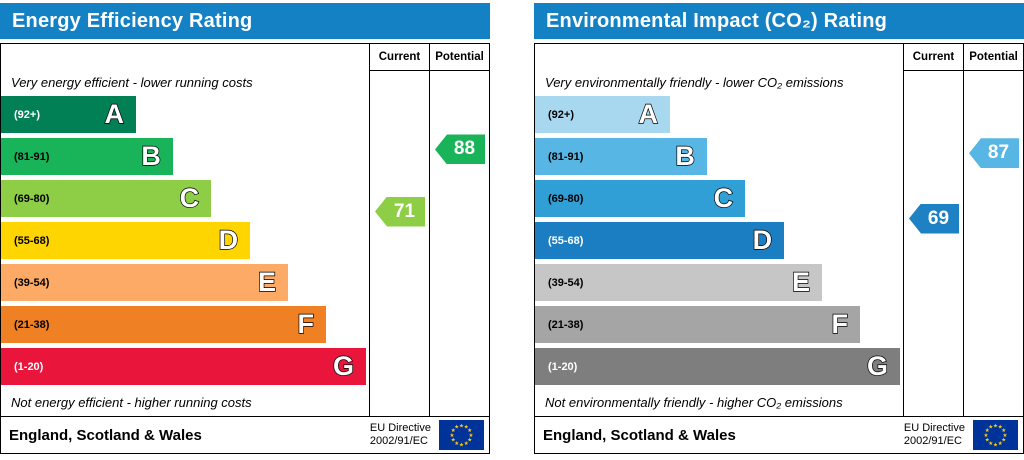 The height and width of the screenshot is (460, 1024). I want to click on band-range-label: (92+), so click(27, 114).